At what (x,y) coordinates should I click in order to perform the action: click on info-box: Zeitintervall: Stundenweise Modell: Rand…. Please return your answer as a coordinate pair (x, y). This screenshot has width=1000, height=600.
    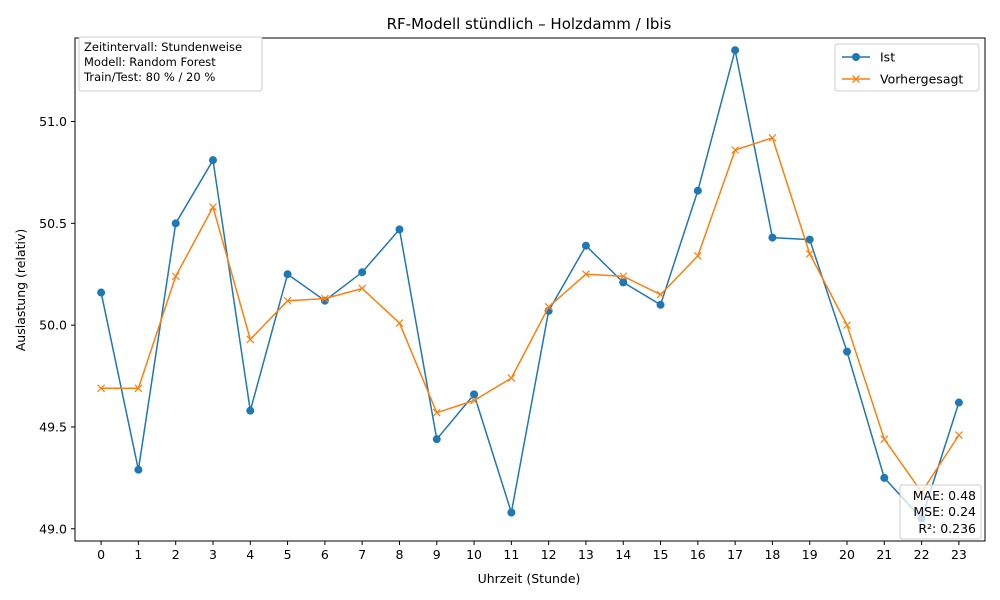
    Looking at the image, I should click on (170, 64).